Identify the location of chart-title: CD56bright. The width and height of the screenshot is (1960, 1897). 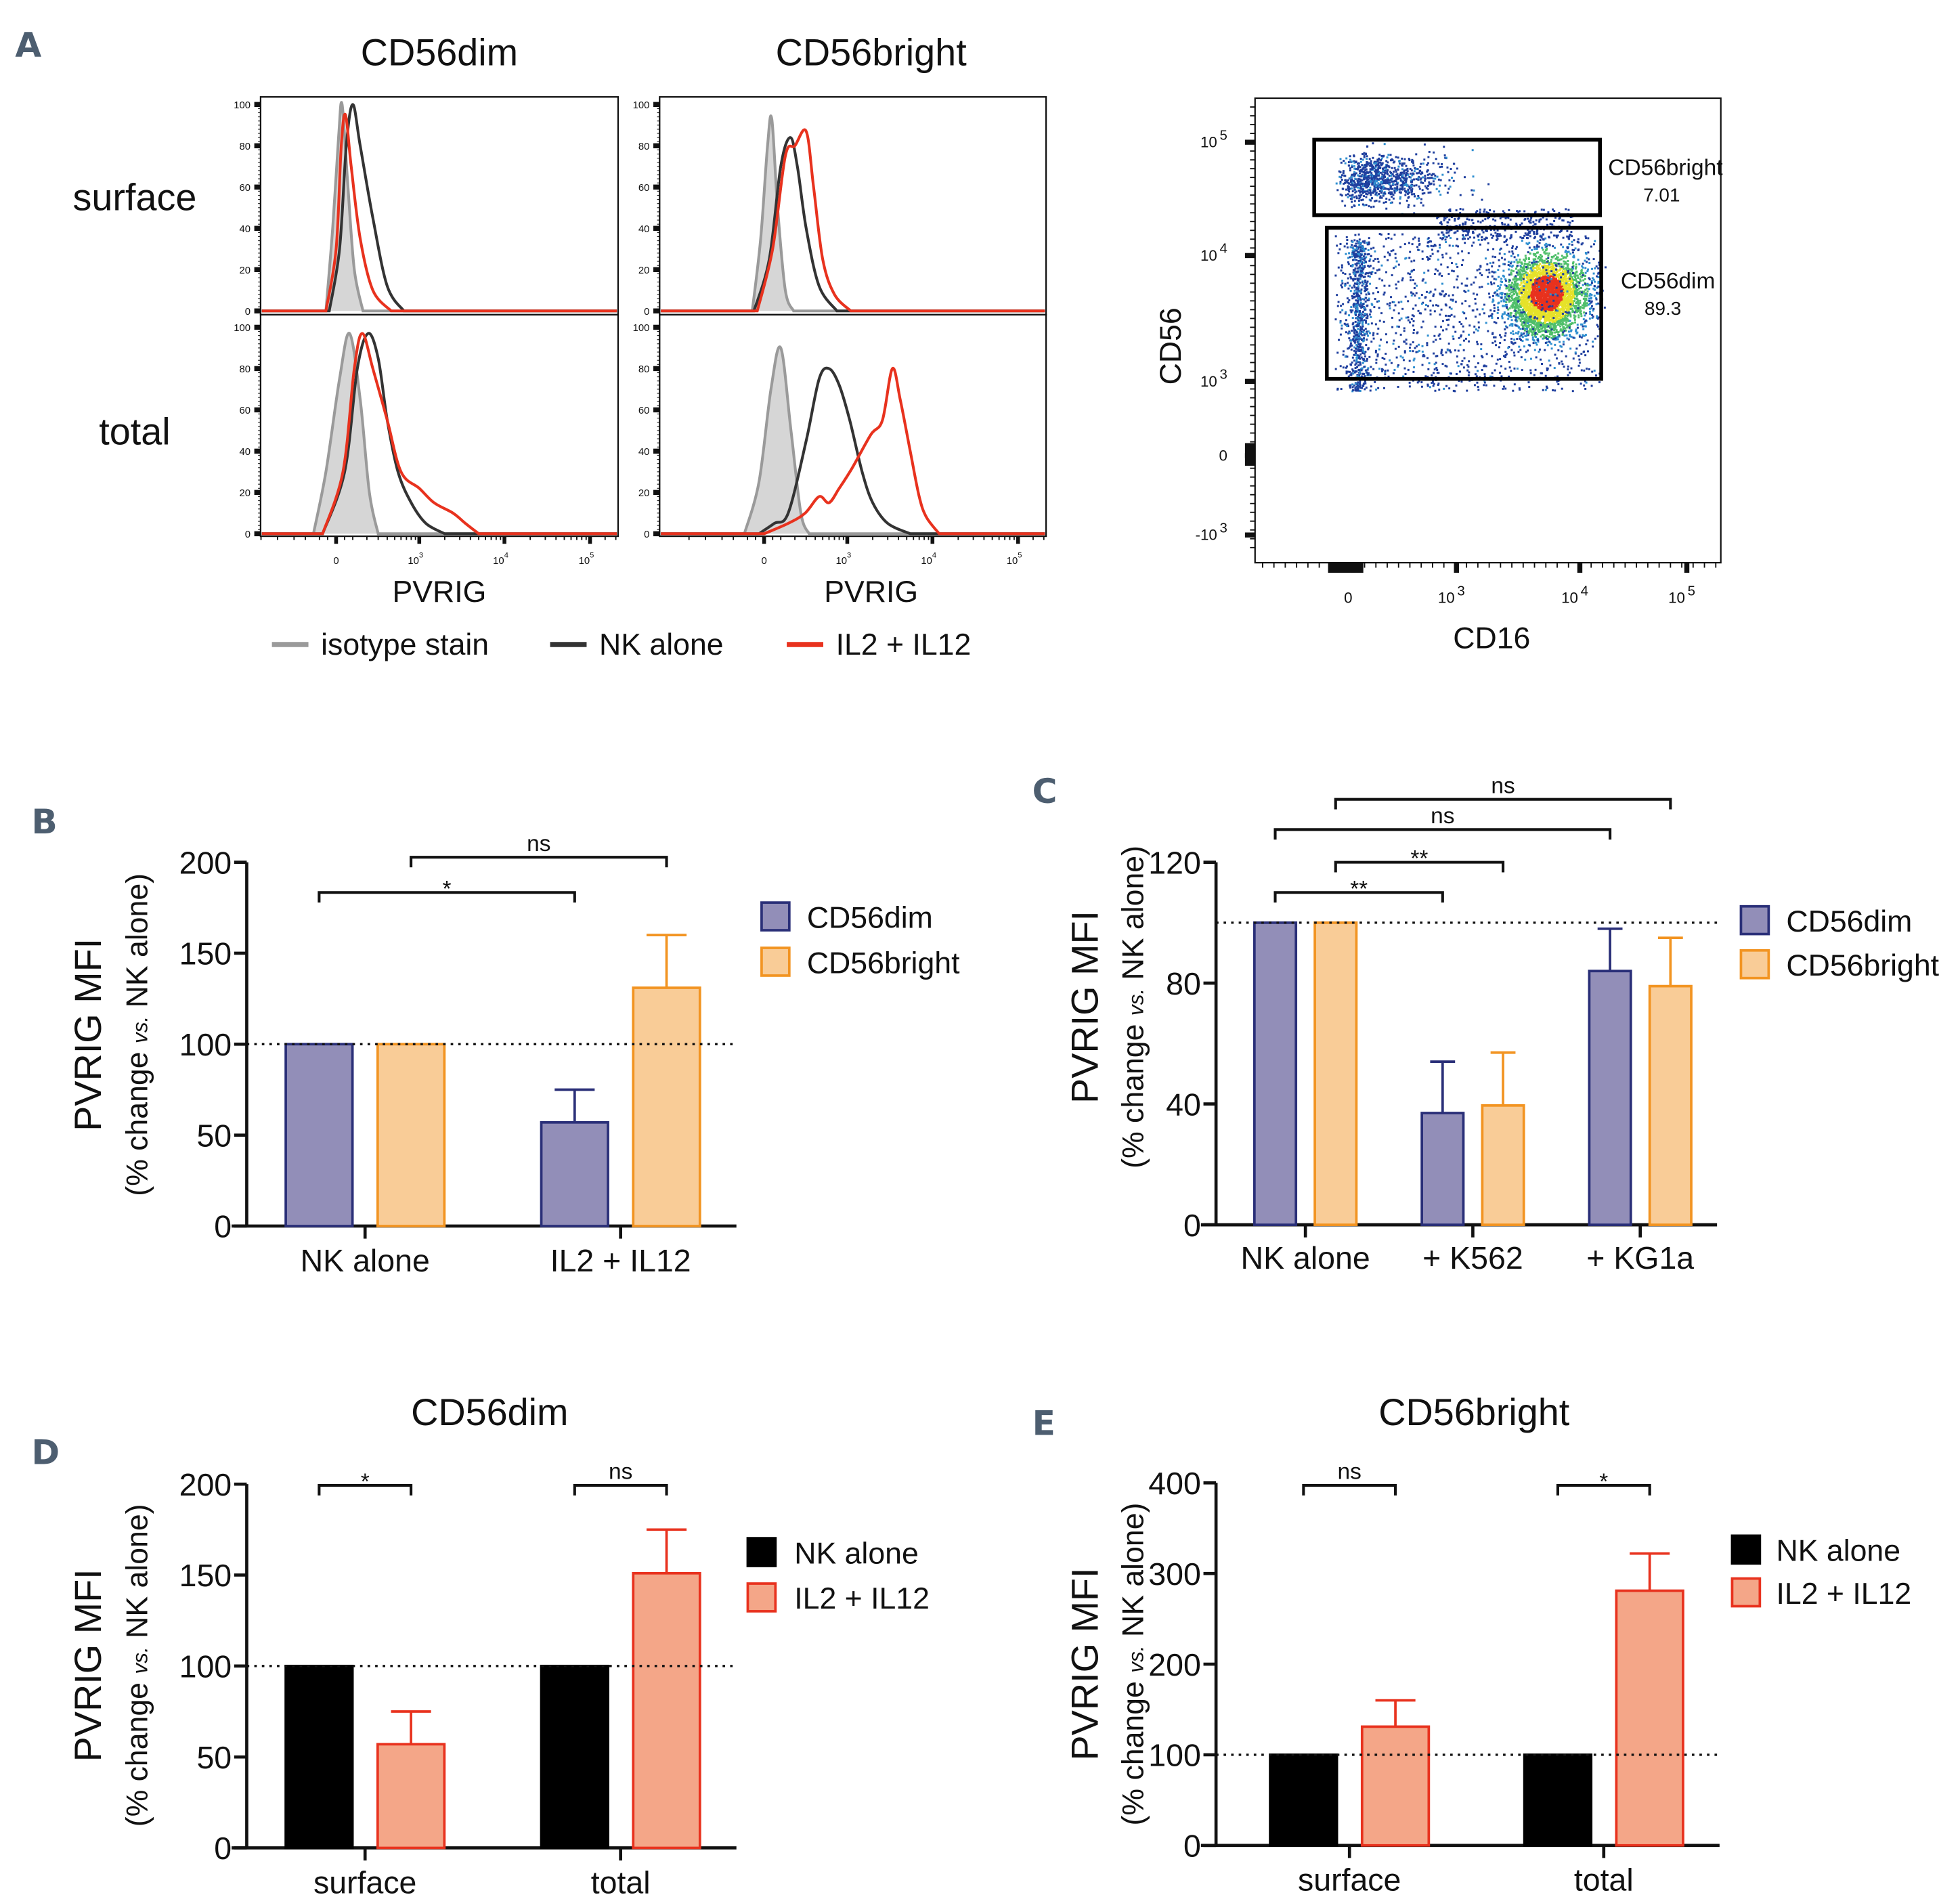
(1474, 1412).